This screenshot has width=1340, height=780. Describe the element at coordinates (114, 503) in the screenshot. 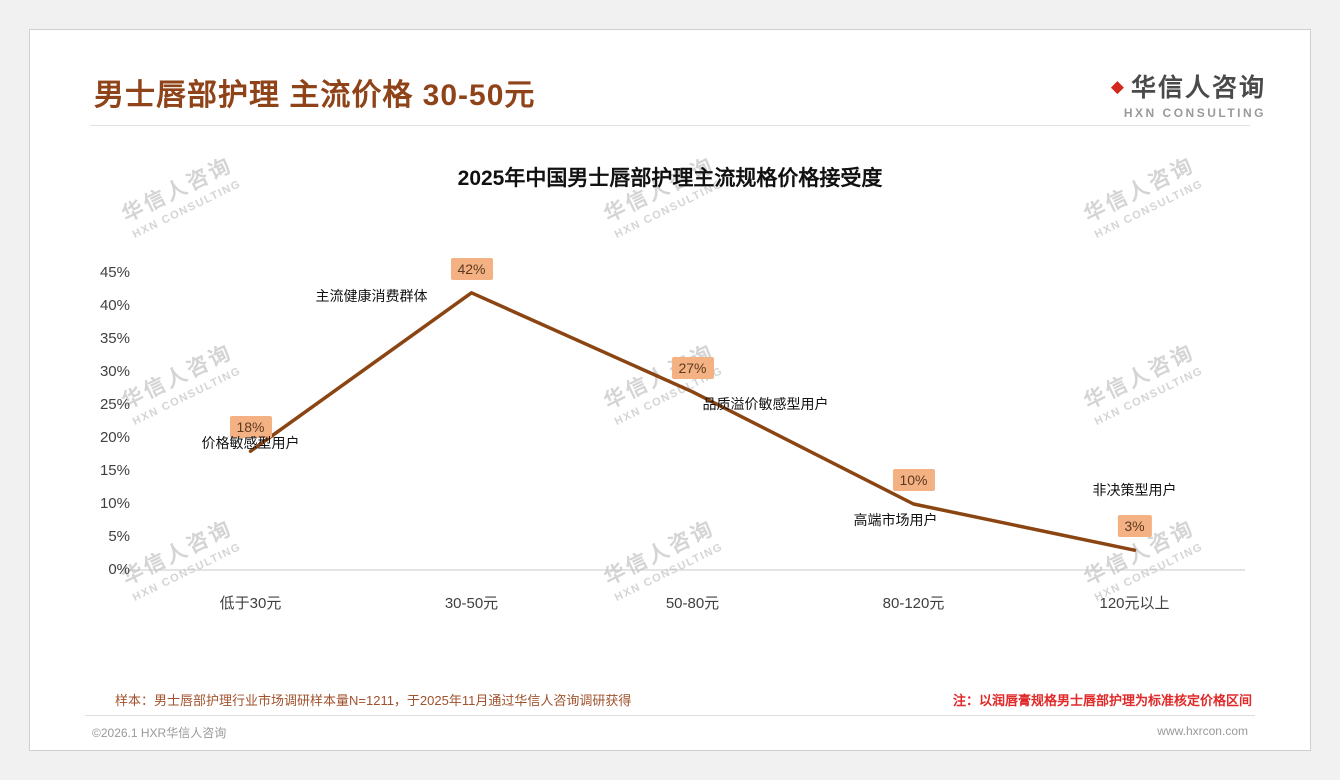

I see `y-axis-label: 10%` at that location.